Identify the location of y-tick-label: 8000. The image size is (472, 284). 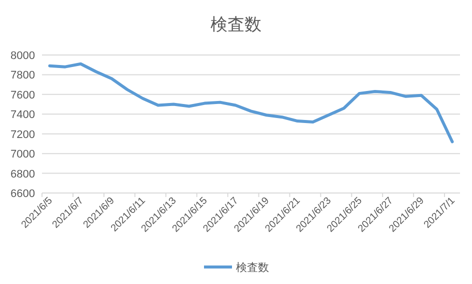
(22, 56).